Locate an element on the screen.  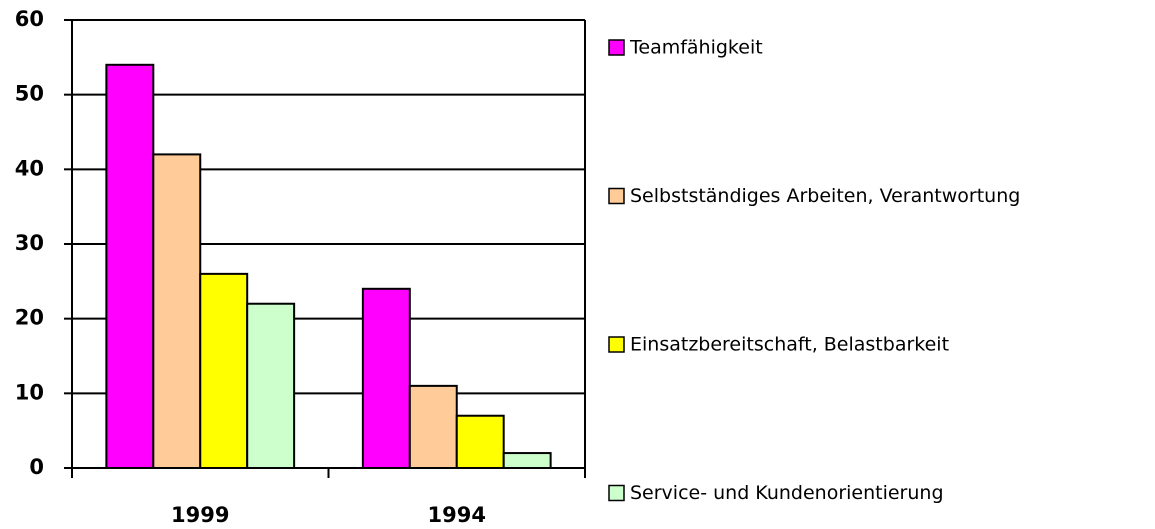
y-tick-label: 50 is located at coordinates (29, 94).